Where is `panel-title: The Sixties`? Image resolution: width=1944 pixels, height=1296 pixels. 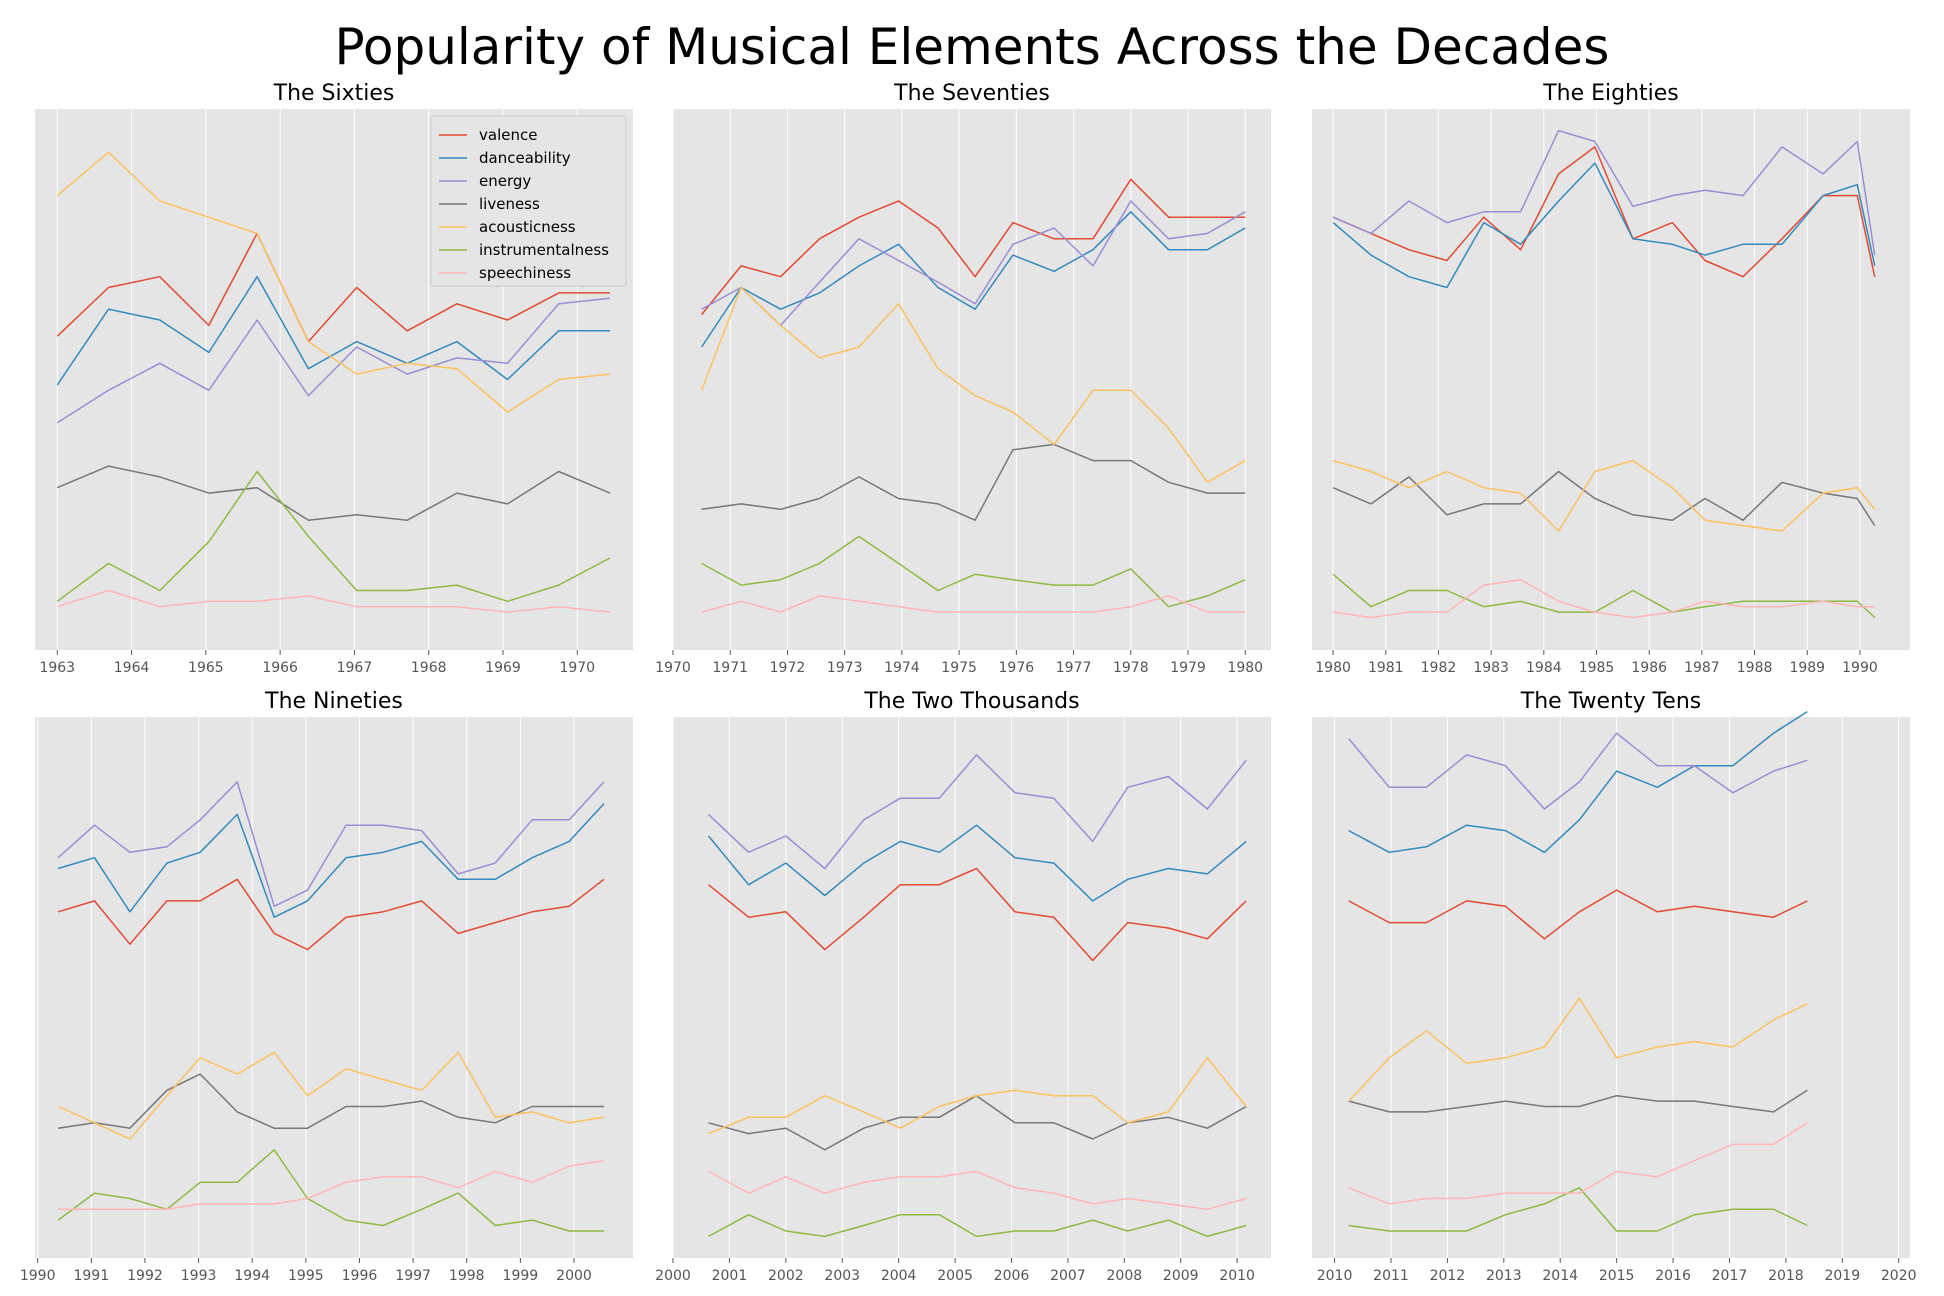
panel-title: The Sixties is located at coordinates (334, 93).